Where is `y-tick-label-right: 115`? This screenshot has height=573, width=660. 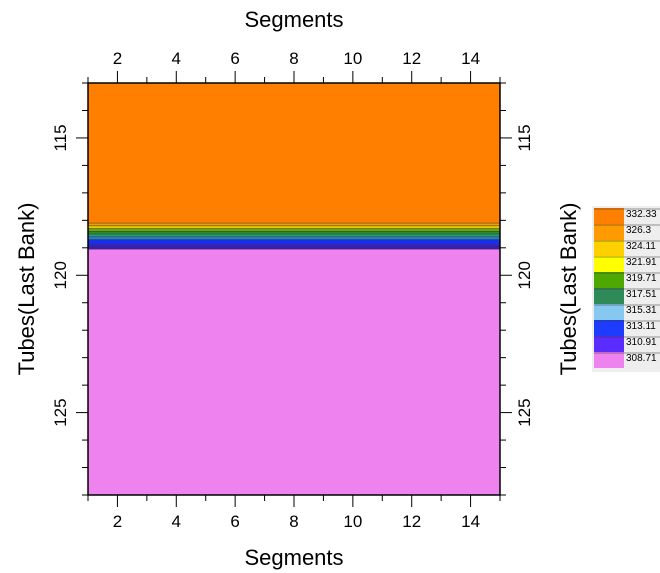 y-tick-label-right: 115 is located at coordinates (524, 137).